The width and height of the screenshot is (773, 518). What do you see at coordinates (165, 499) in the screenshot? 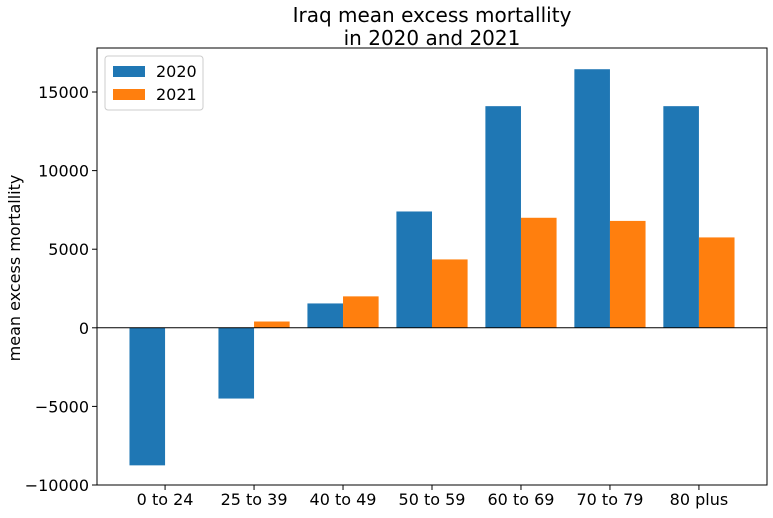
I see `x-tick-label: 0 to 24` at bounding box center [165, 499].